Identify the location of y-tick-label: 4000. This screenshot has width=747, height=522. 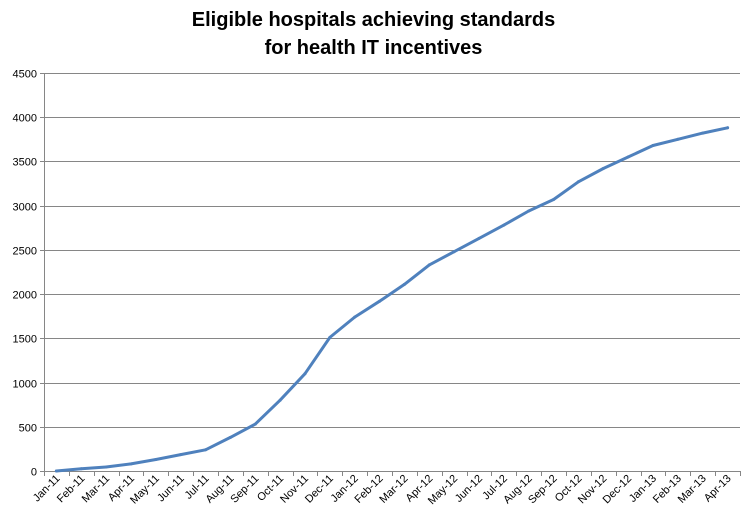
(25, 119).